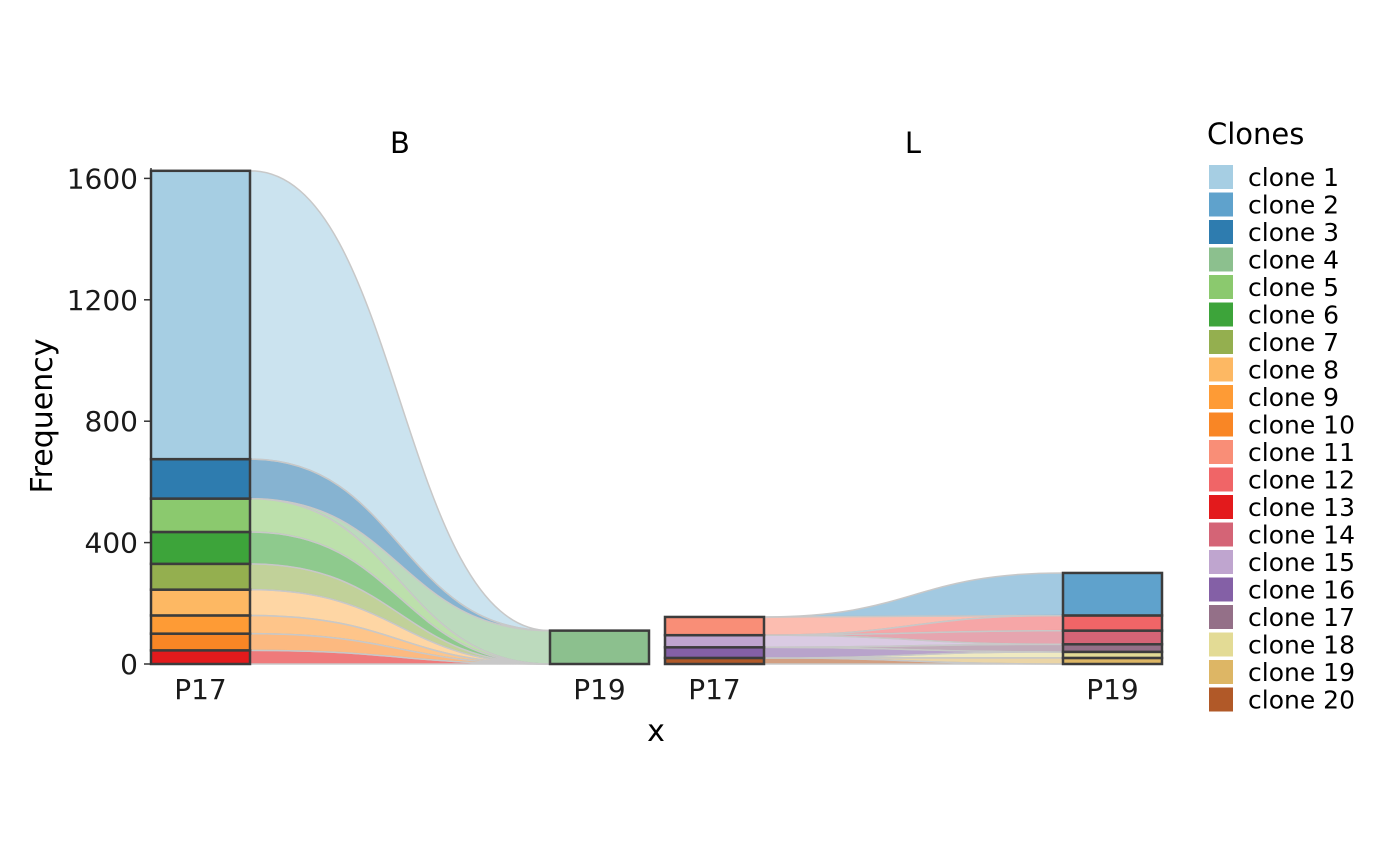 The width and height of the screenshot is (1400, 866). I want to click on legend-item: clone 4, so click(1274, 260).